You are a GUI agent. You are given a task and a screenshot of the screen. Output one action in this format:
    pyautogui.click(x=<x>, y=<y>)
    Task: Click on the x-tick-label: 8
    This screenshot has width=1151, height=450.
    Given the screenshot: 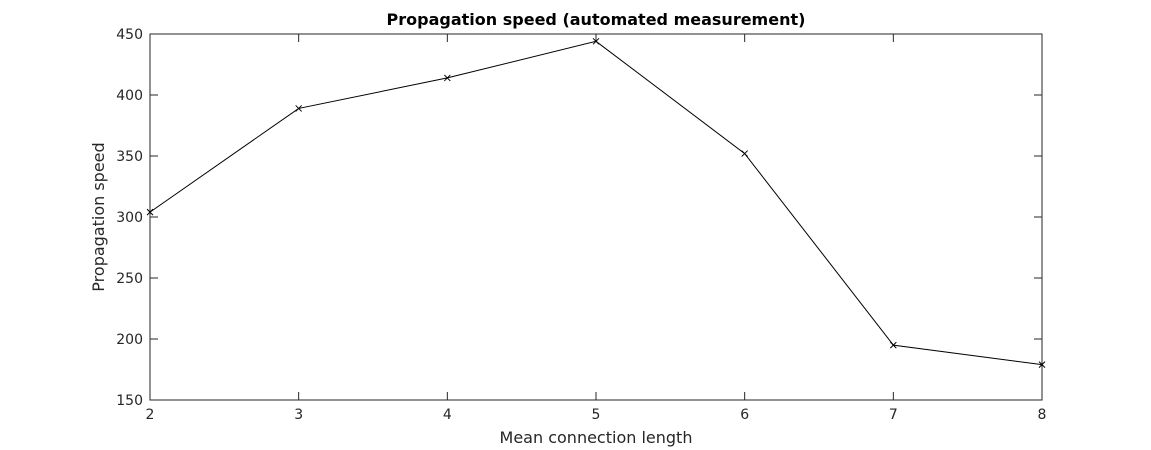 What is the action you would take?
    pyautogui.click(x=1042, y=415)
    